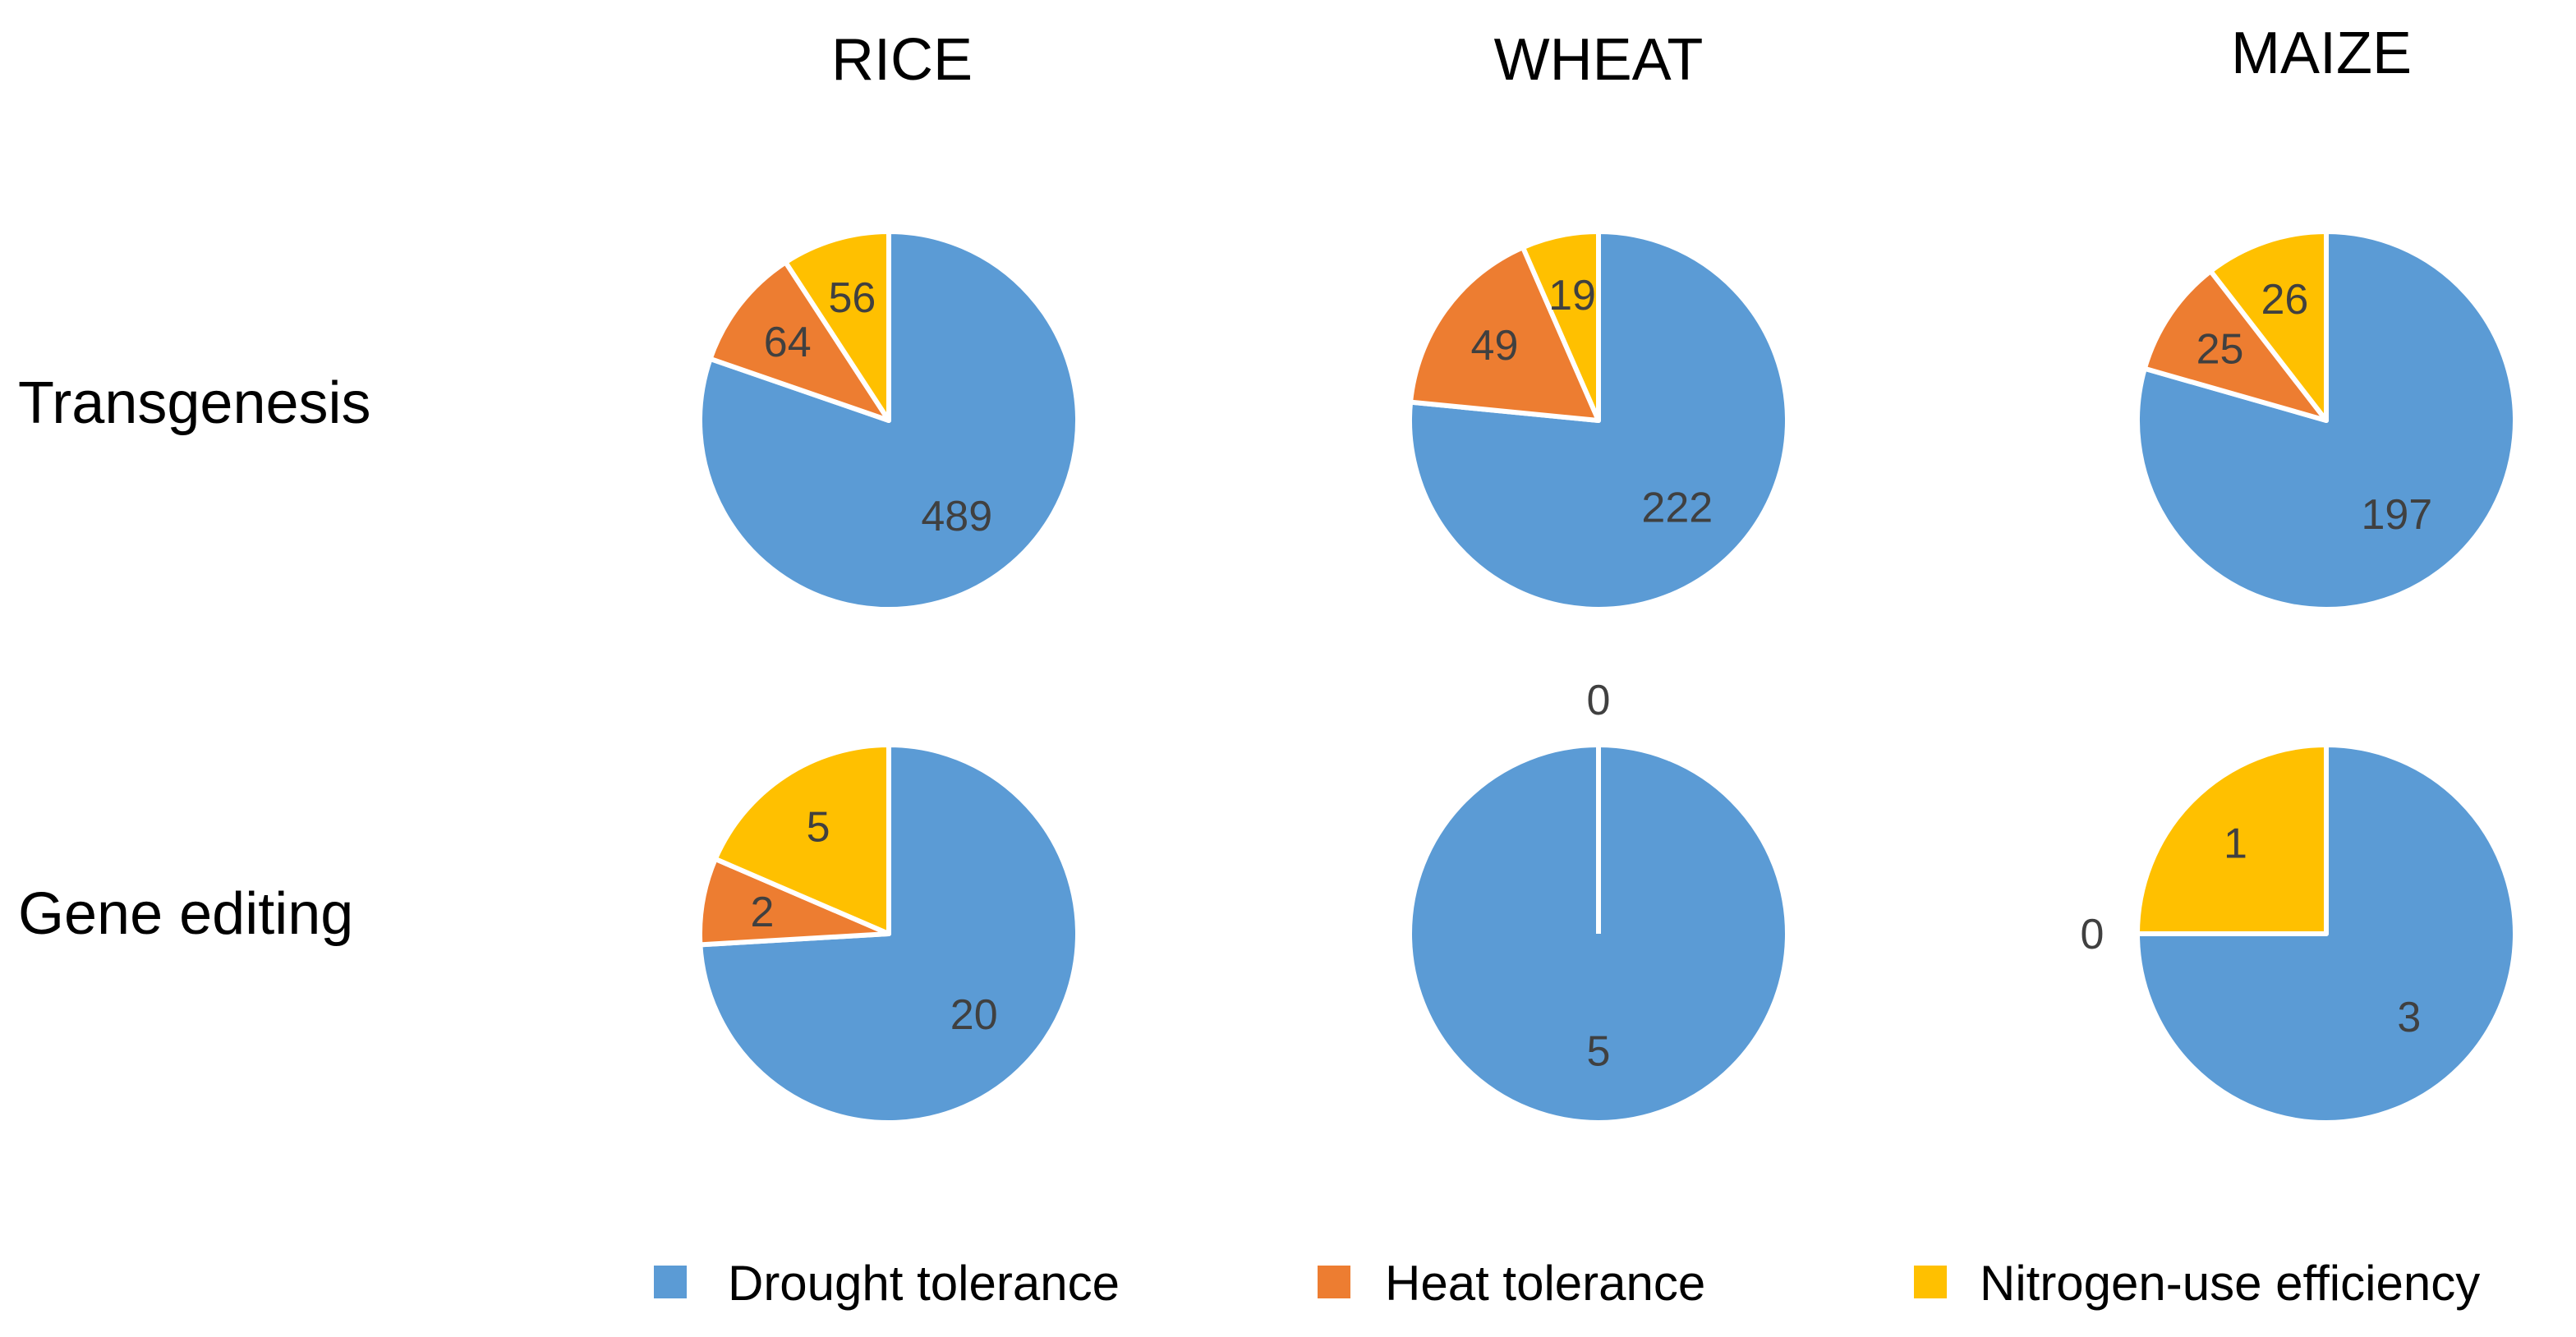  What do you see at coordinates (2235, 843) in the screenshot?
I see `data-label-nitrogen: 1` at bounding box center [2235, 843].